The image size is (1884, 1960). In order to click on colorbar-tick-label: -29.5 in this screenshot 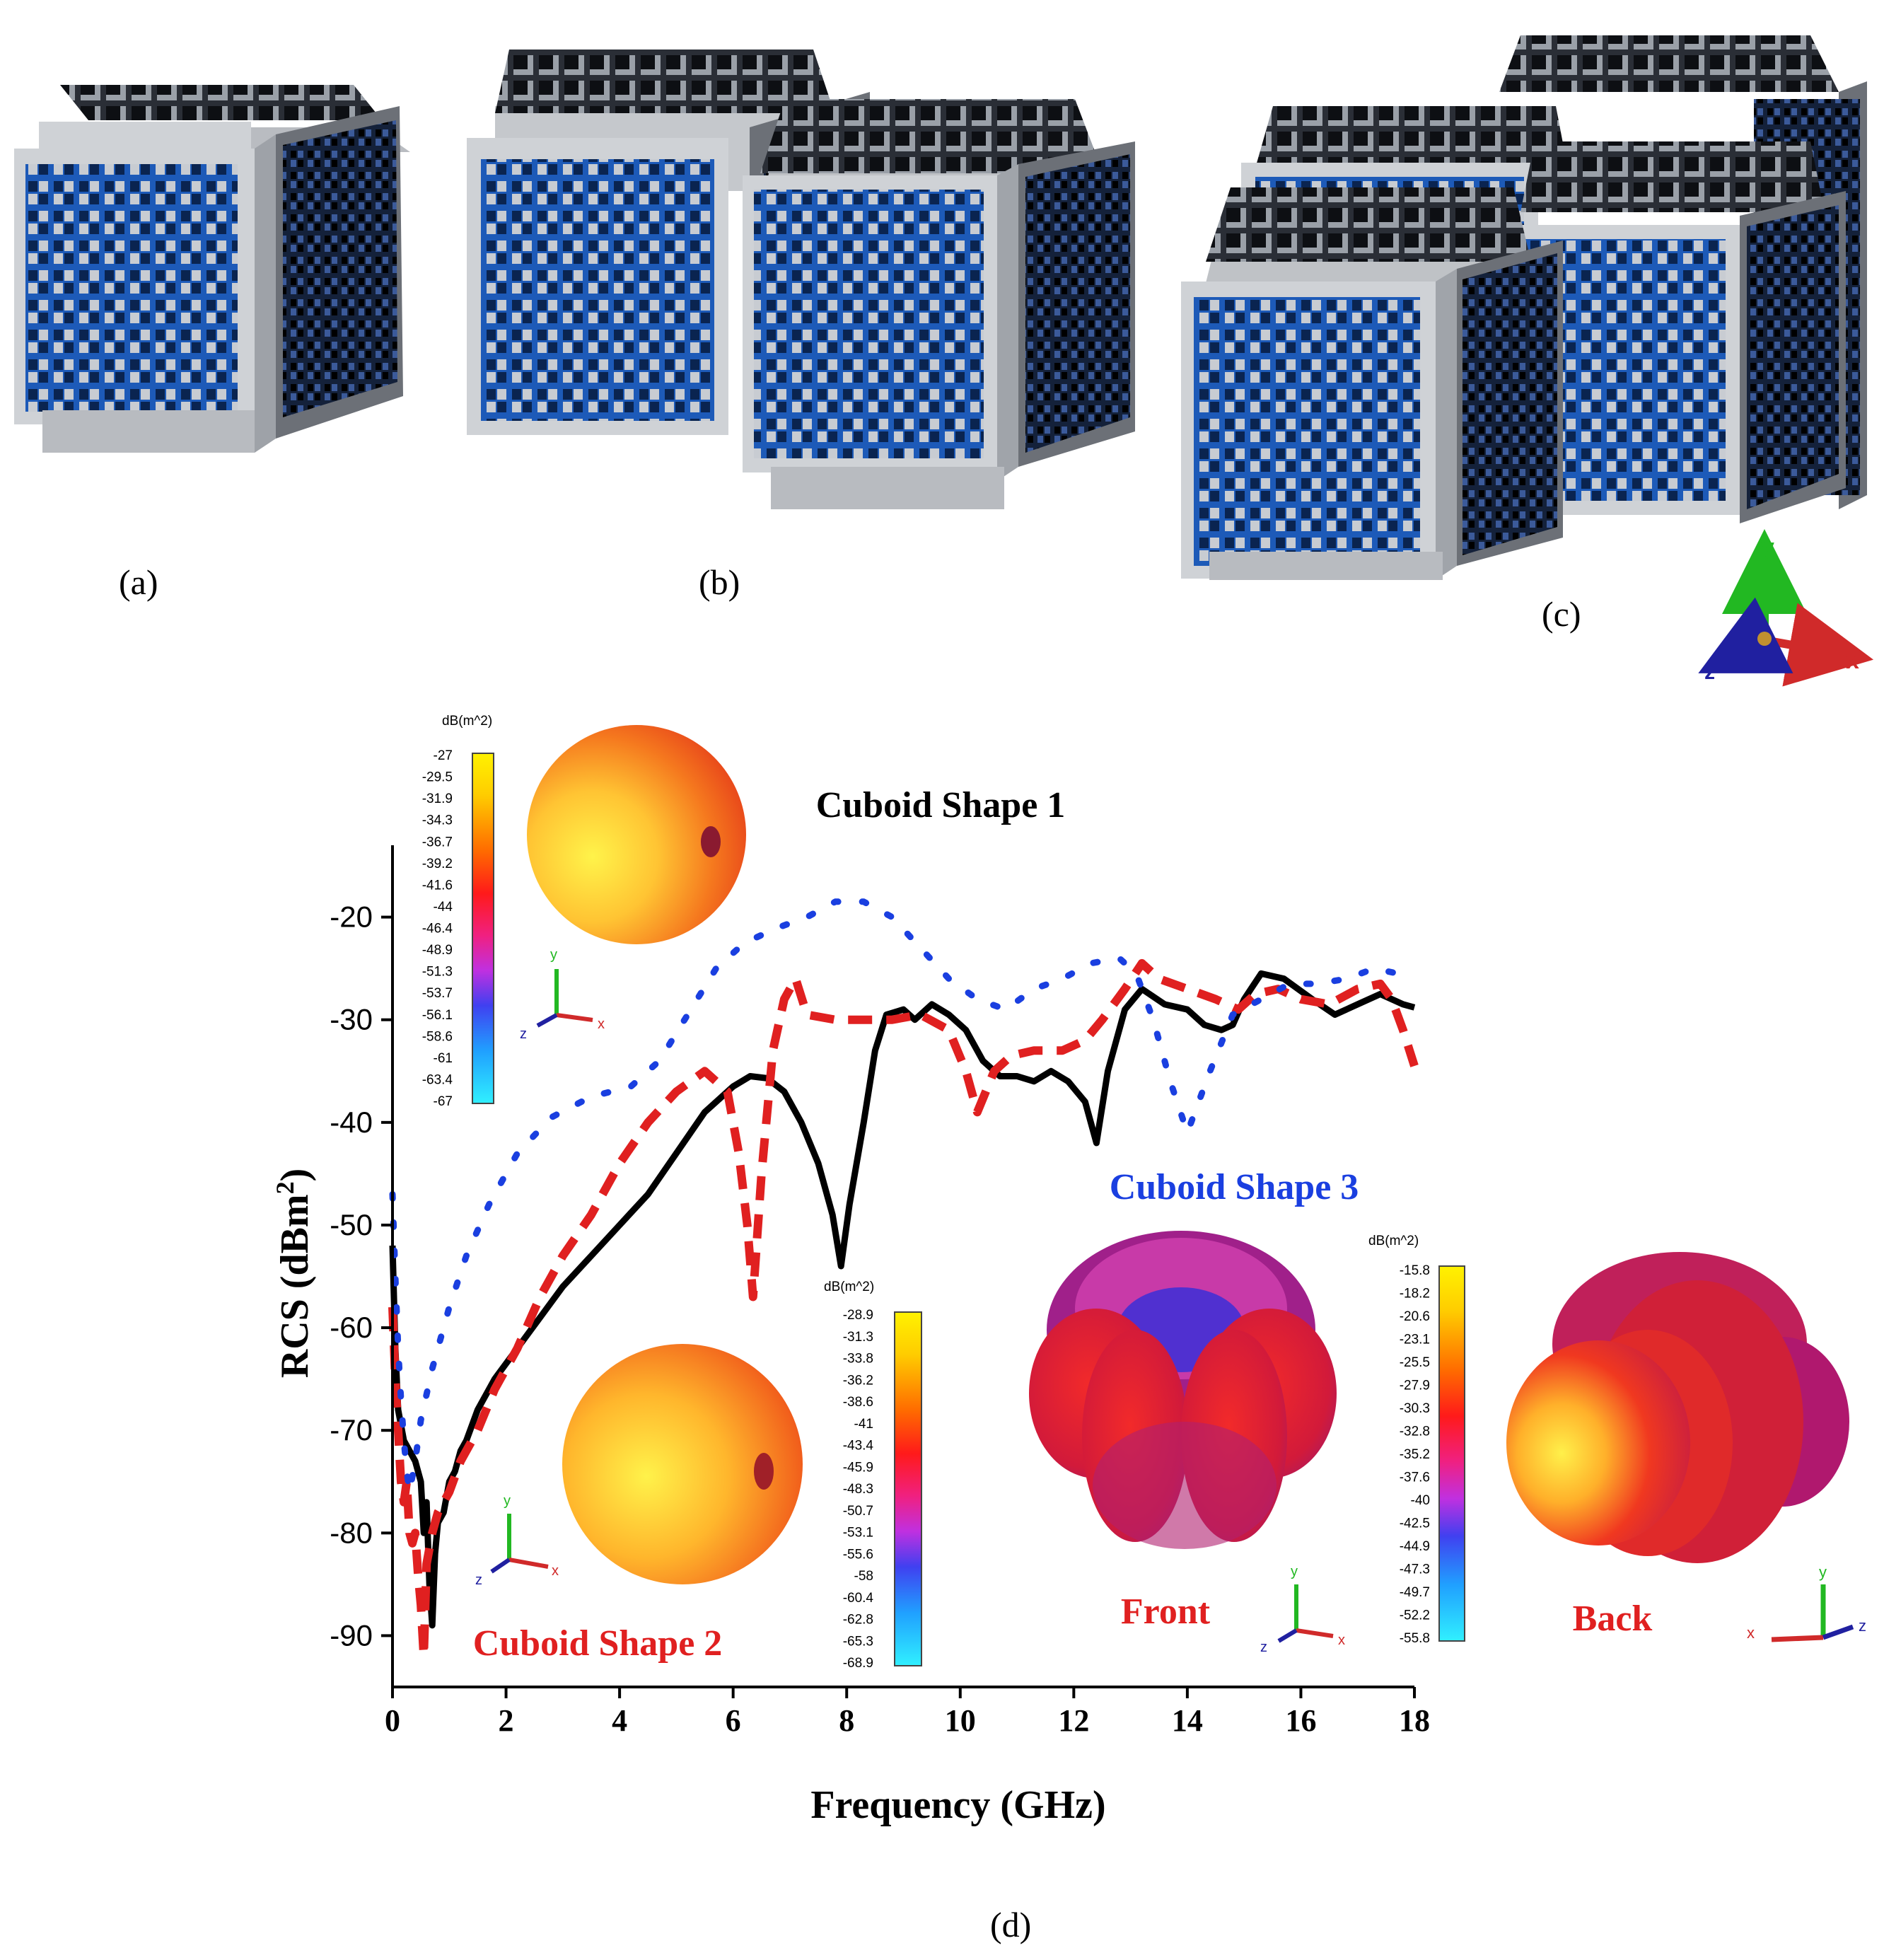, I will do `click(437, 777)`.